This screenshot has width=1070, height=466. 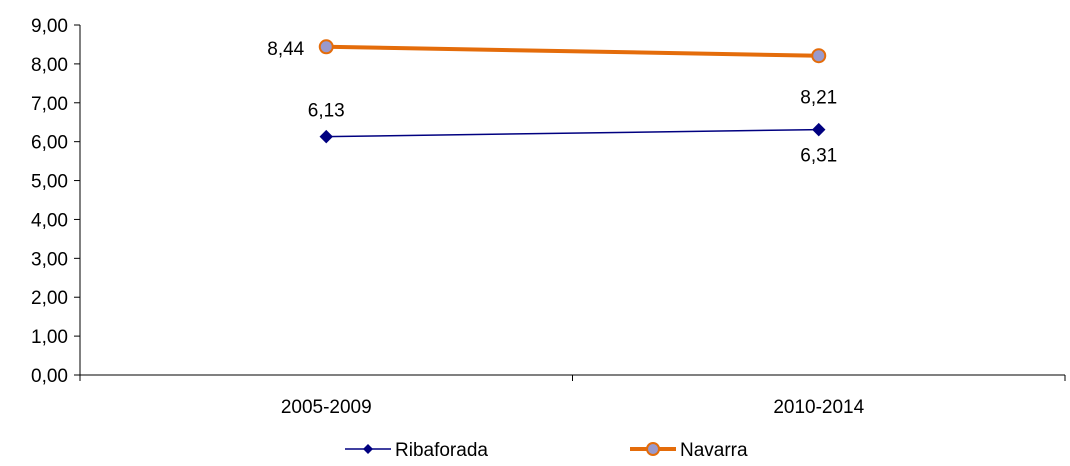 What do you see at coordinates (441, 450) in the screenshot?
I see `legend-label: Ribaforada` at bounding box center [441, 450].